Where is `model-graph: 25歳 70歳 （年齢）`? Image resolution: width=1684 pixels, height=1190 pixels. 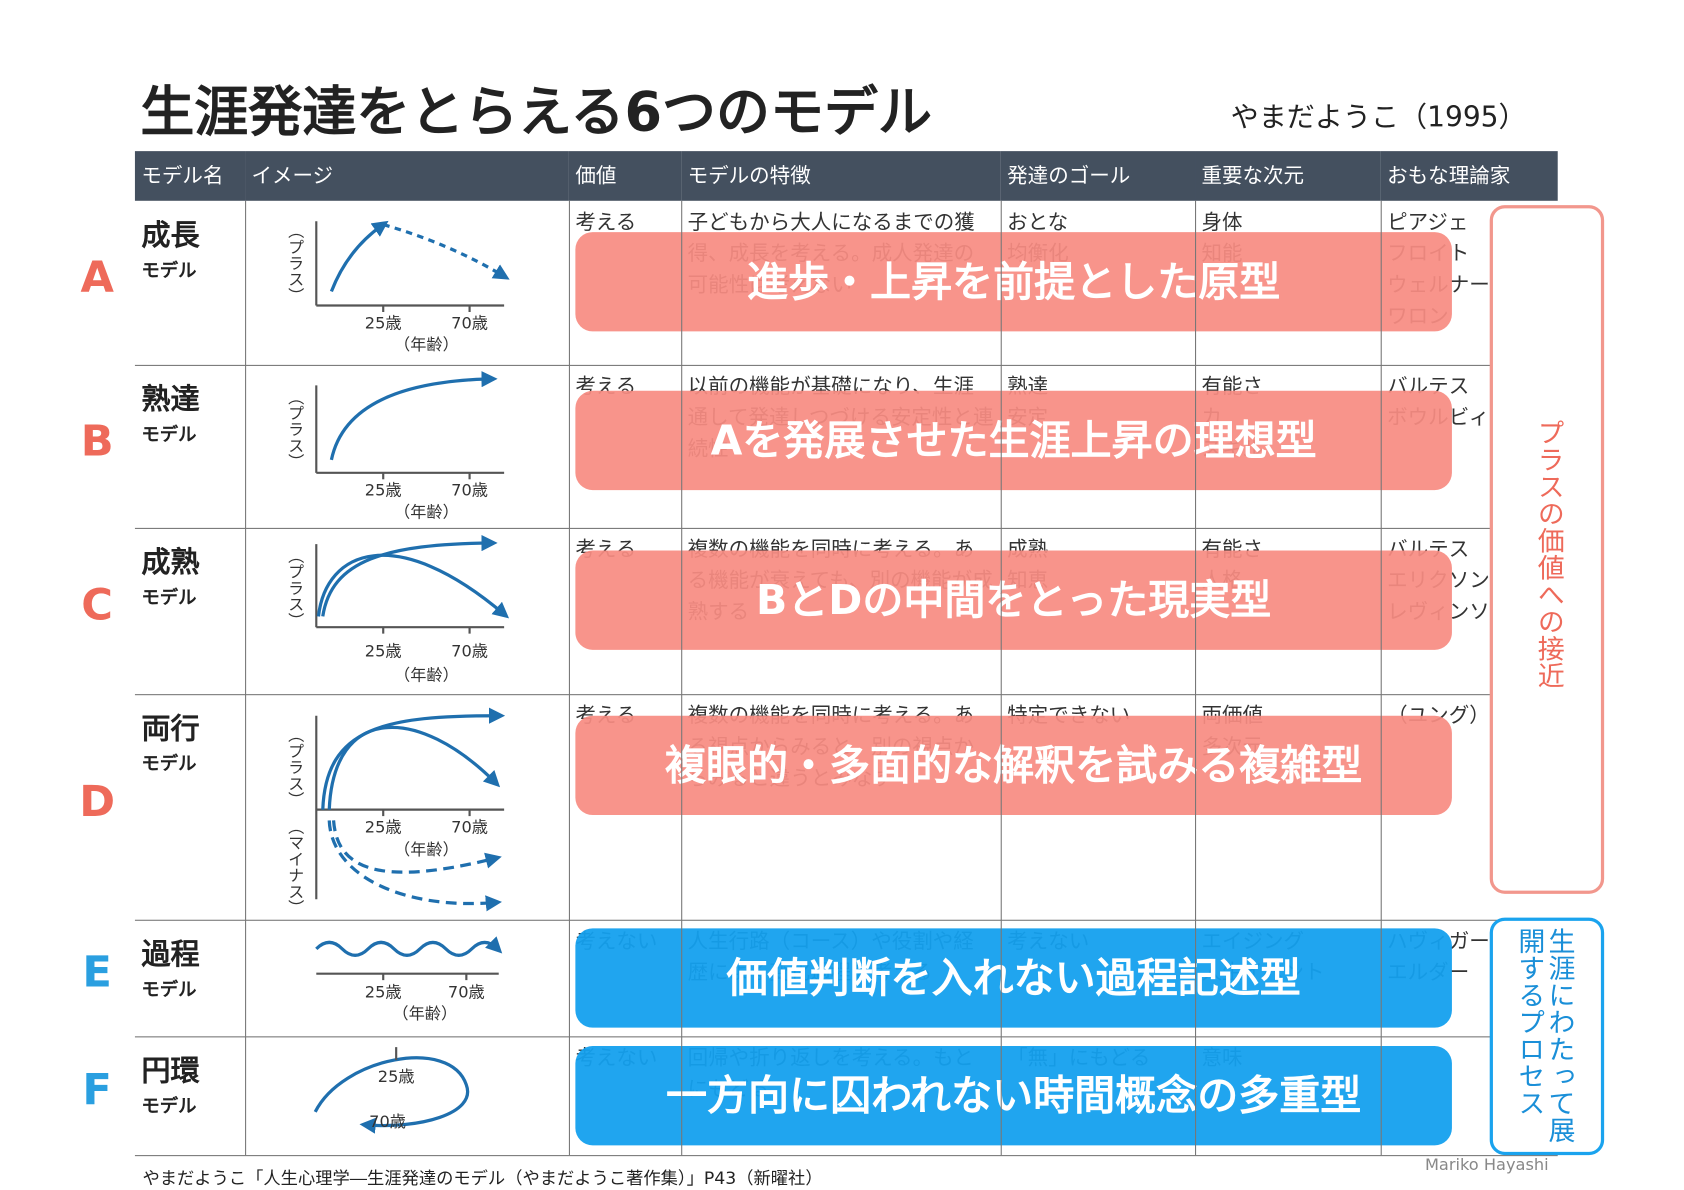 model-graph: 25歳 70歳 （年齢） is located at coordinates (409, 979).